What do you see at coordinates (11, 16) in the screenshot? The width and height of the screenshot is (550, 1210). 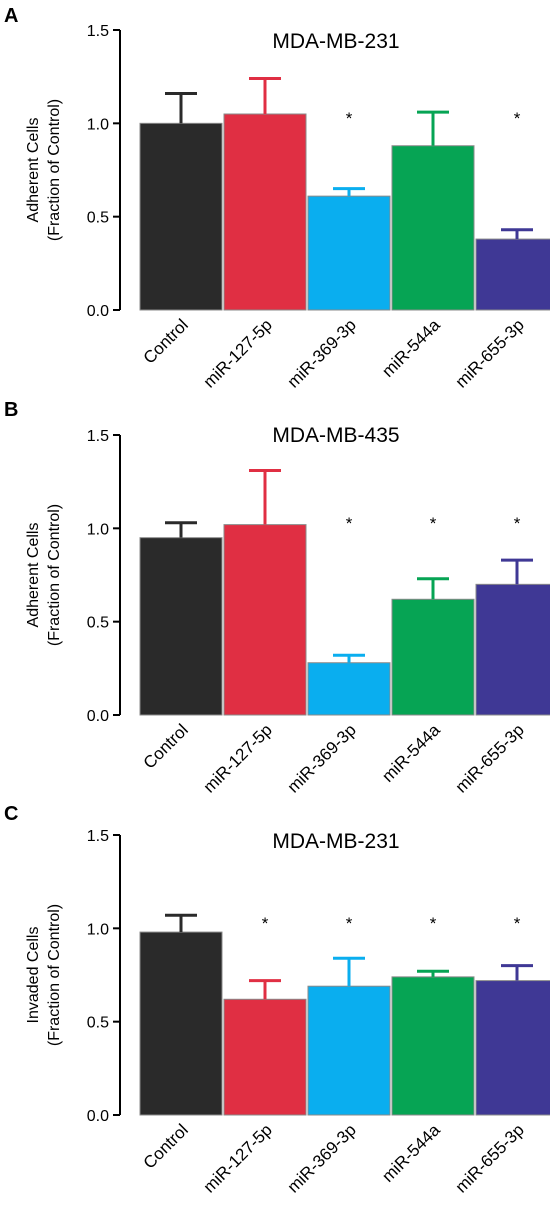 I see `panel-letter: A` at bounding box center [11, 16].